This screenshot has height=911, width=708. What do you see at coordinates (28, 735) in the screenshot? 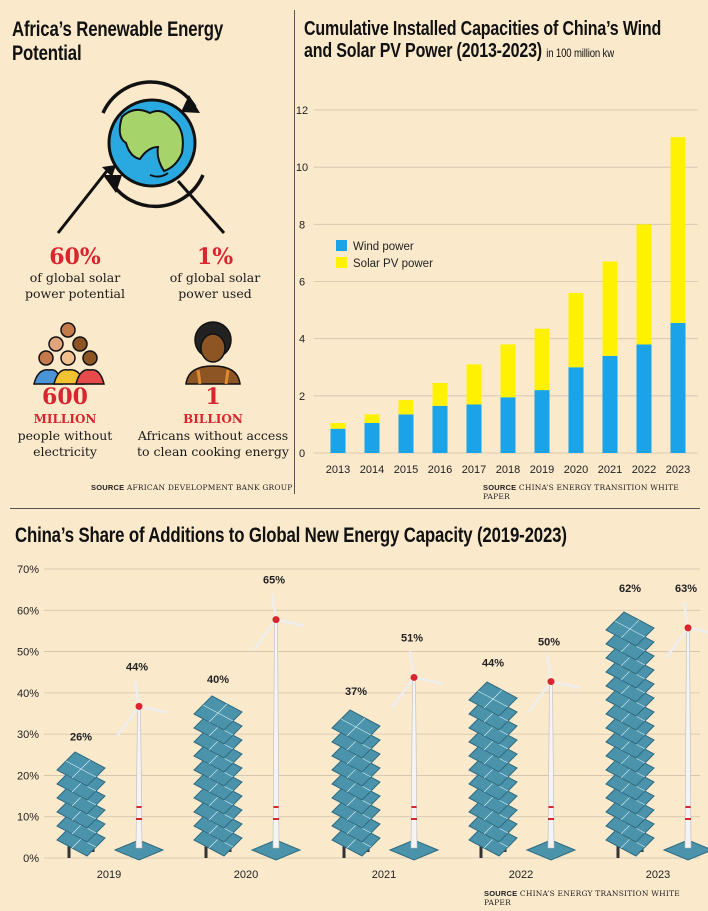
I see `y-tick-label: 30%` at bounding box center [28, 735].